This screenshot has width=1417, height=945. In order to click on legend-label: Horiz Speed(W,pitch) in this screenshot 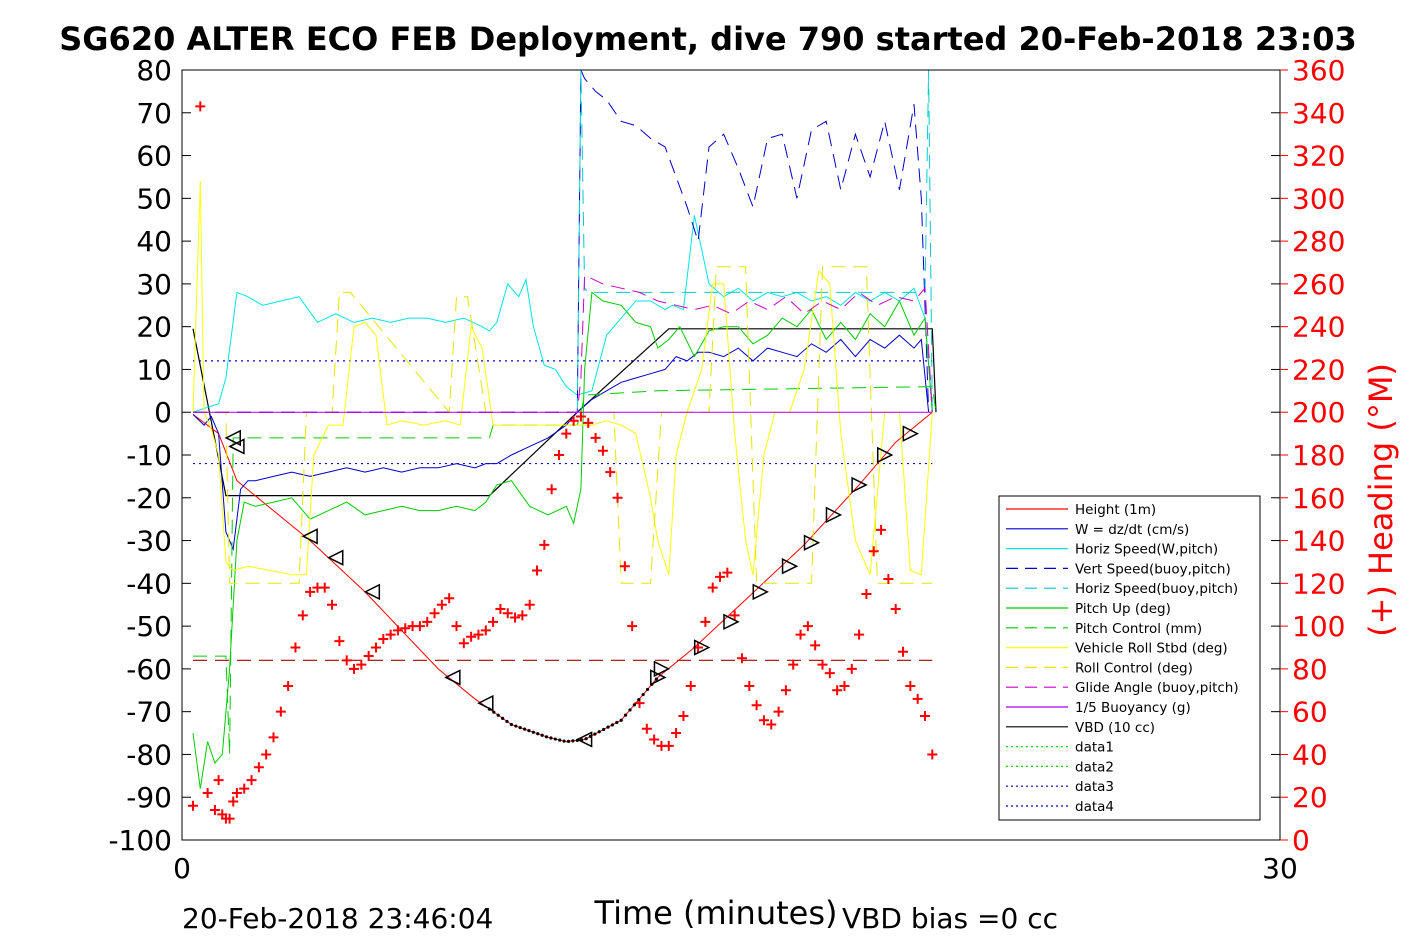, I will do `click(1146, 550)`.